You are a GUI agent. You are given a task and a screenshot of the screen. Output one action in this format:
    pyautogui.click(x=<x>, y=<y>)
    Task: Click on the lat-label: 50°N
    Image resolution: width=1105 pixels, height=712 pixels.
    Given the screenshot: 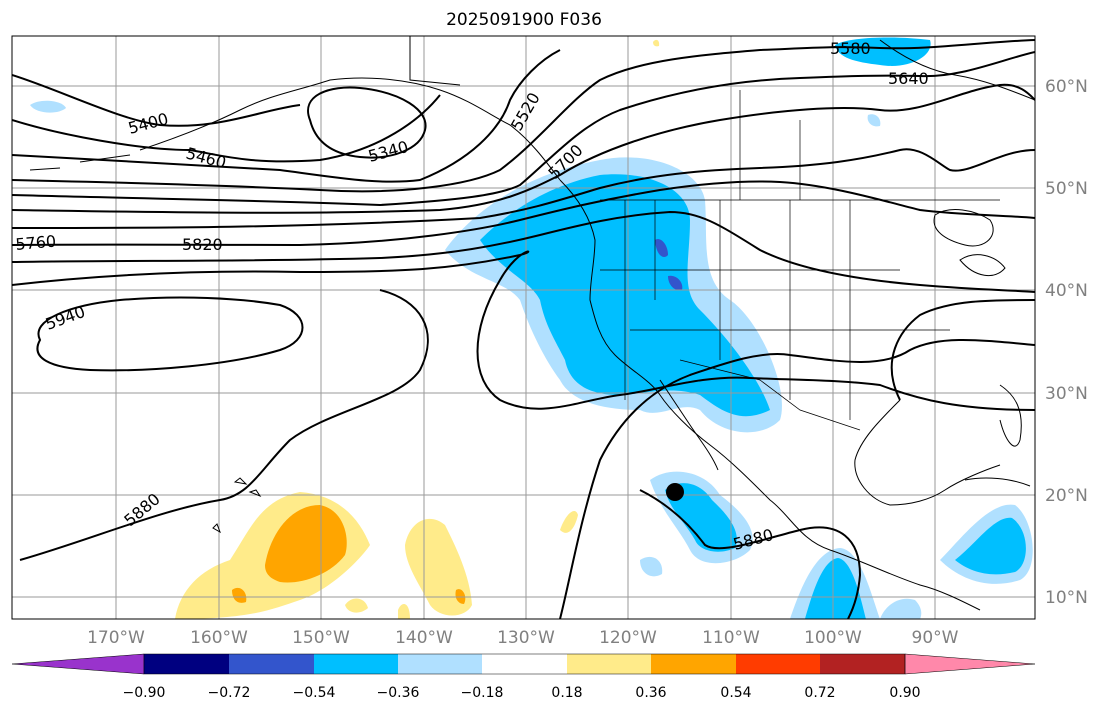 What is the action you would take?
    pyautogui.click(x=1066, y=189)
    